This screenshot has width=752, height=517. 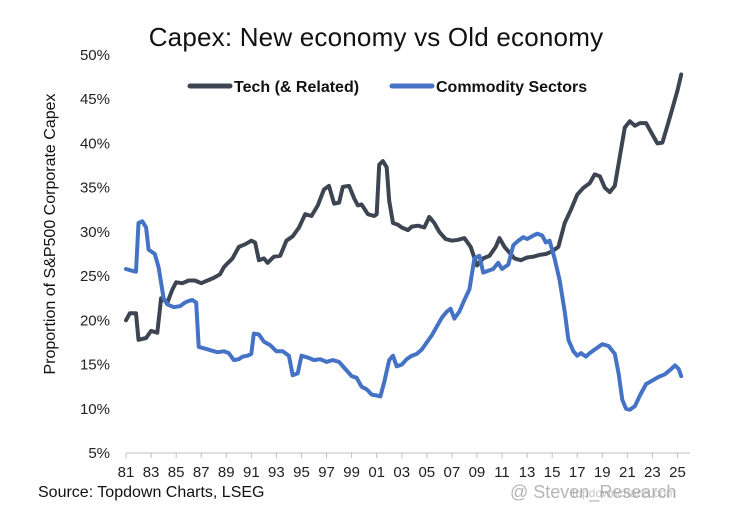 What do you see at coordinates (351, 472) in the screenshot?
I see `x-tick-label: 99` at bounding box center [351, 472].